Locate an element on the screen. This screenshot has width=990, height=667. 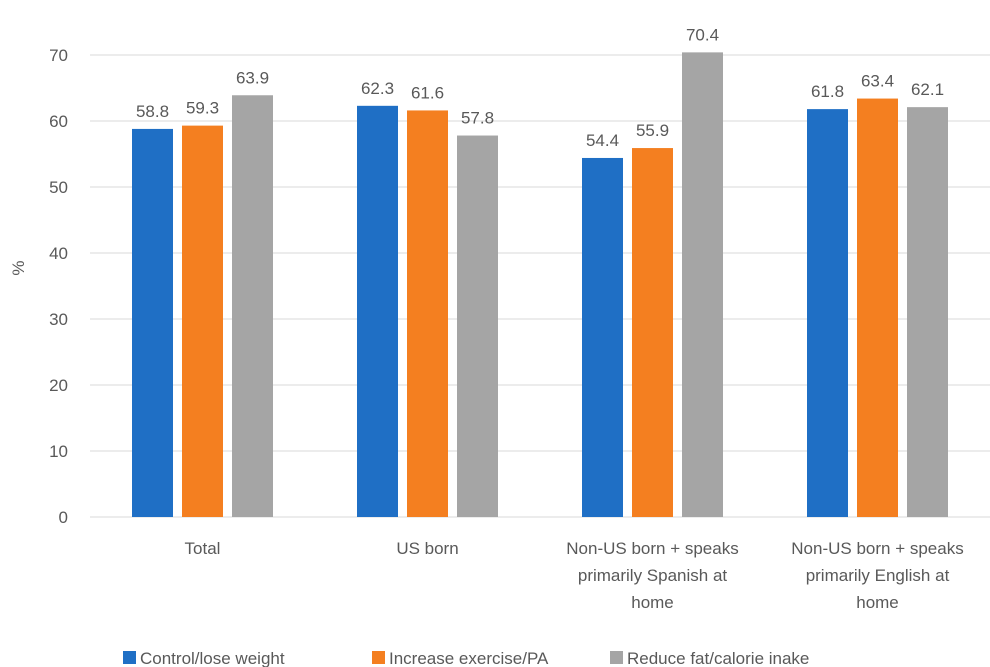
x-category-label: US born is located at coordinates (427, 548).